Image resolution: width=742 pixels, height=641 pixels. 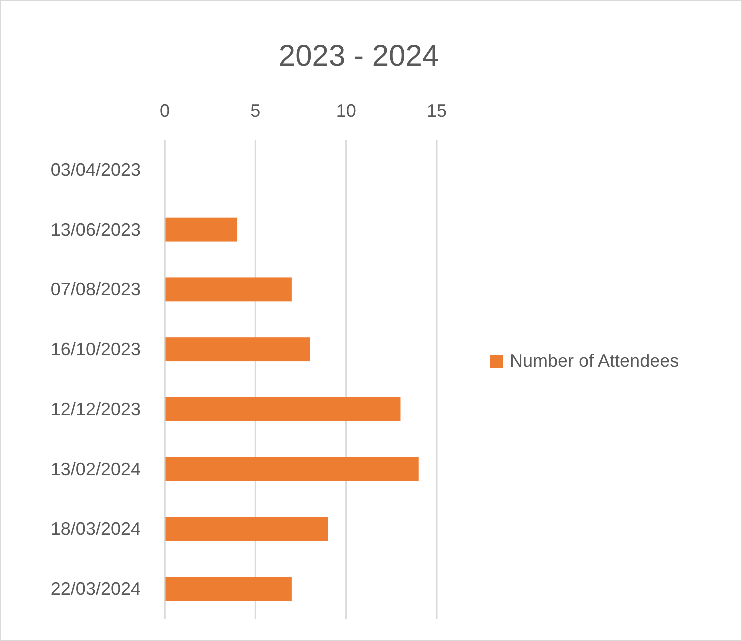 I want to click on y-tick-label: 03/04/2023, so click(x=95, y=170).